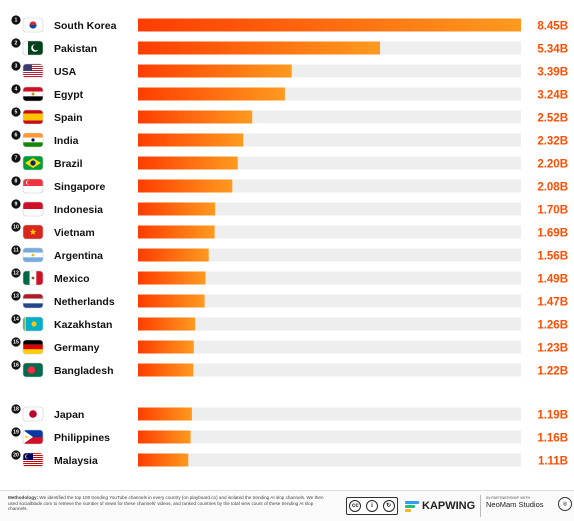 This screenshot has width=574, height=521. What do you see at coordinates (16, 182) in the screenshot?
I see `rank-label: 8` at bounding box center [16, 182].